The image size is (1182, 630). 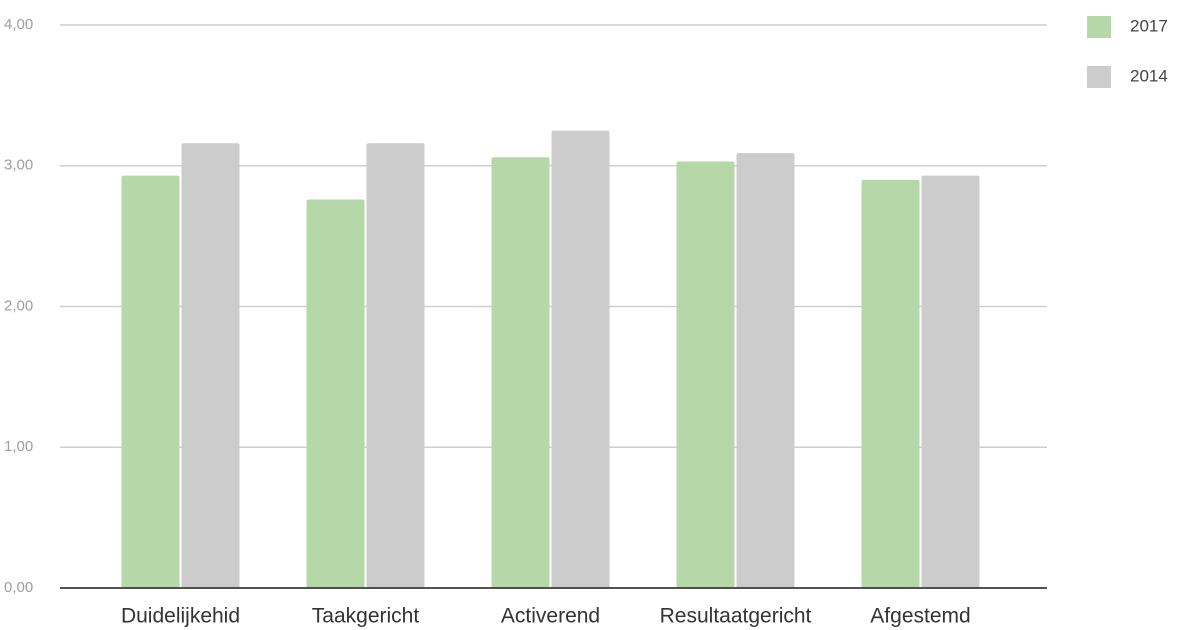 I want to click on legend-label: 2014, so click(x=1149, y=75).